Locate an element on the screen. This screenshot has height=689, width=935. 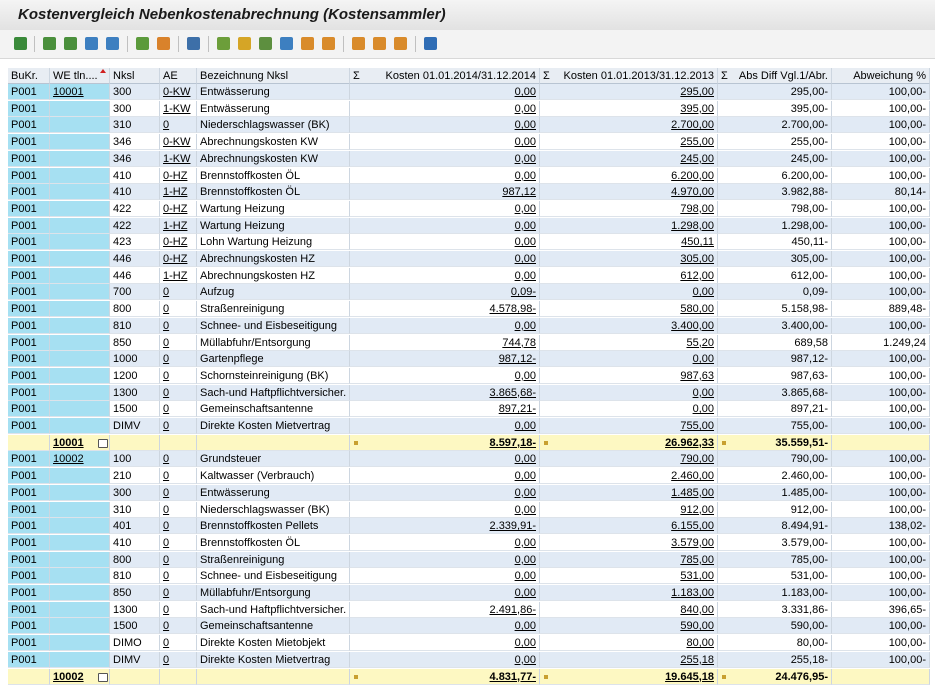
kosten-2013: 531,00 is located at coordinates (629, 576).